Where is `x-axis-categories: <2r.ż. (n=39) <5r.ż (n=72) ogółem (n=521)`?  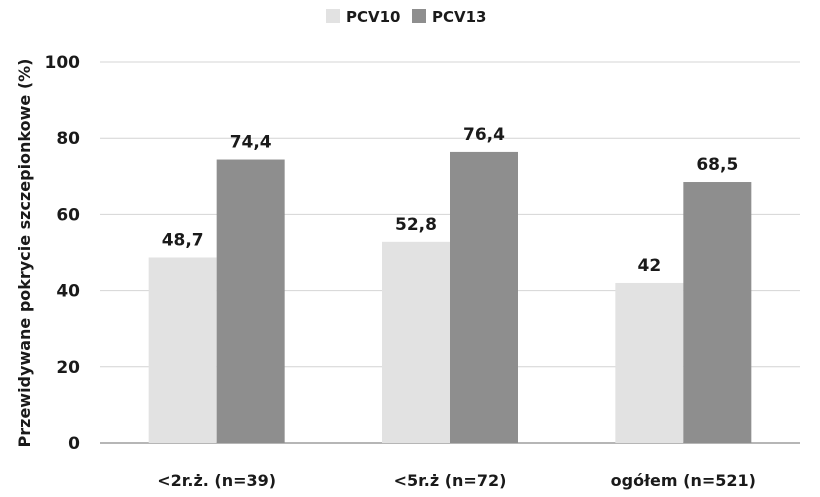
x-axis-categories: <2r.ż. (n=39) <5r.ż (n=72) ogółem (n=521) is located at coordinates (456, 480).